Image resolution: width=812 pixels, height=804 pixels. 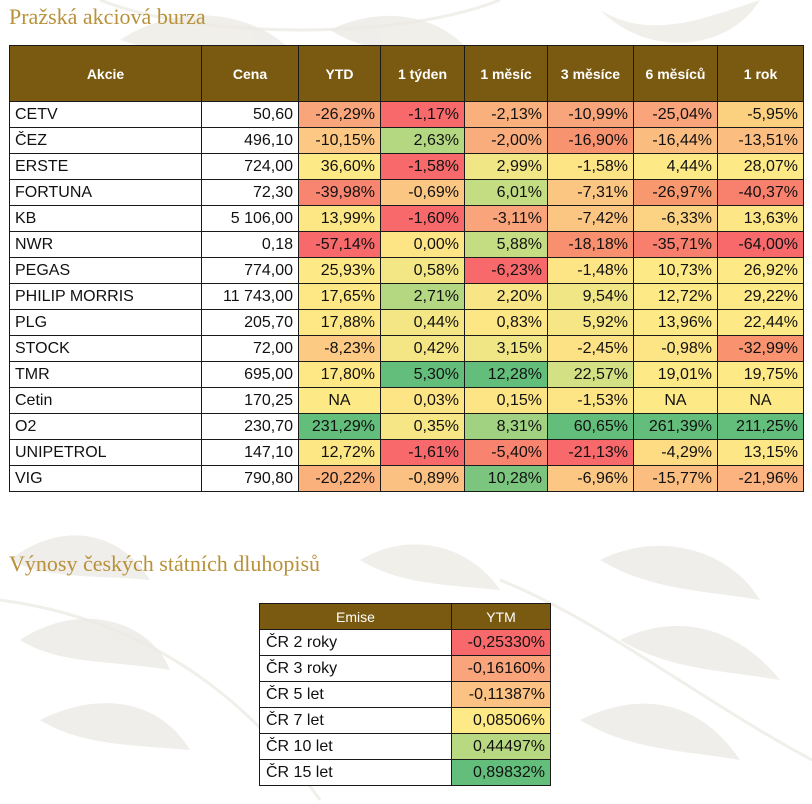 I want to click on stock-name-cell: KB, so click(x=105, y=218).